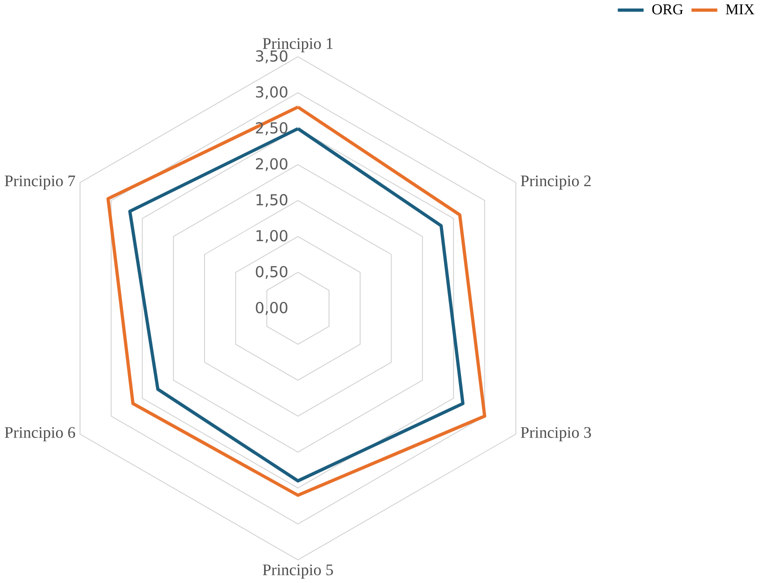 The width and height of the screenshot is (760, 583). What do you see at coordinates (555, 434) in the screenshot?
I see `spoke-label: Principio 3` at bounding box center [555, 434].